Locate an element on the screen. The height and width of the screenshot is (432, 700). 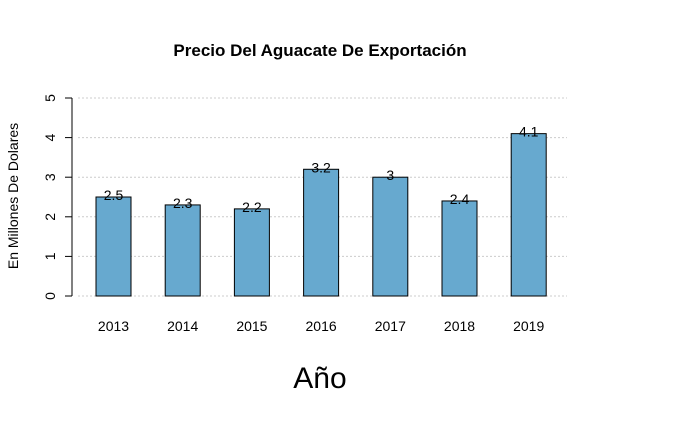
x-tick-label: 2016 is located at coordinates (321, 326).